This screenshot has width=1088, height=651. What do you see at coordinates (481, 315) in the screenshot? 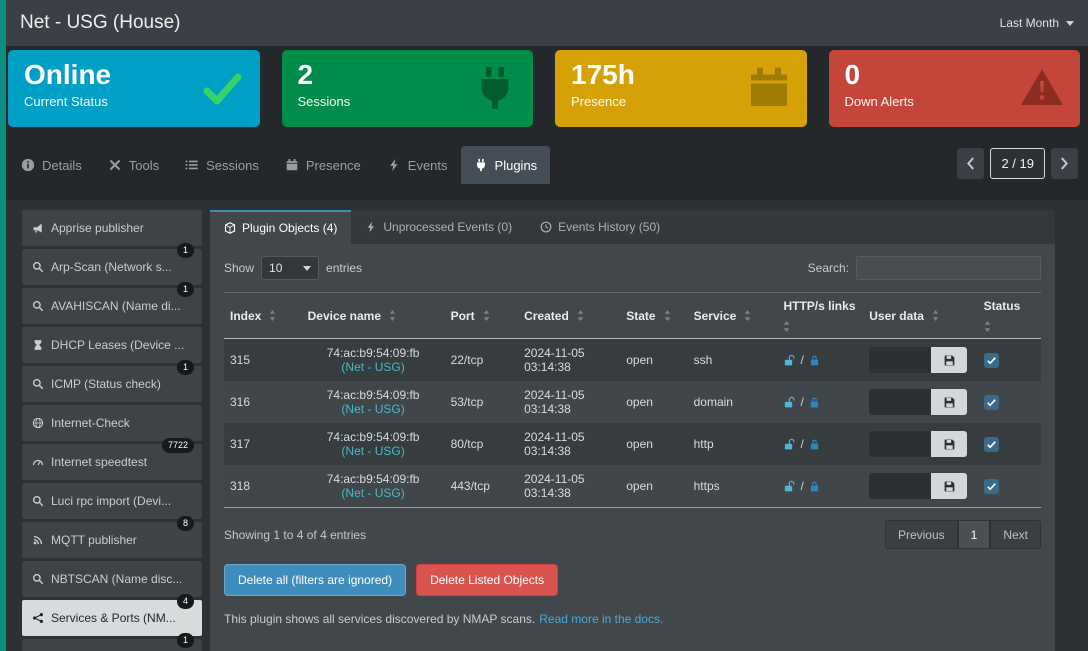
I see `col-port: Port` at bounding box center [481, 315].